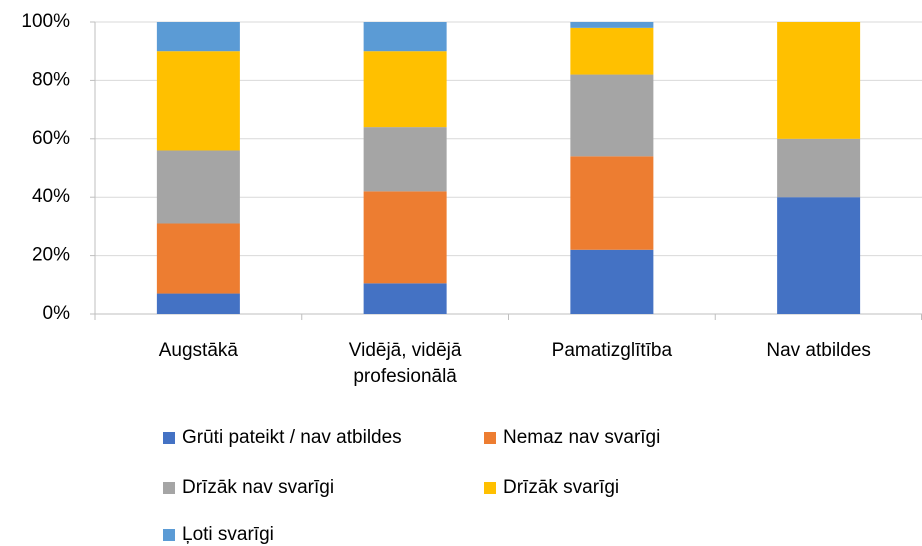 The height and width of the screenshot is (546, 922). What do you see at coordinates (51, 138) in the screenshot?
I see `y-tick-label: 60%` at bounding box center [51, 138].